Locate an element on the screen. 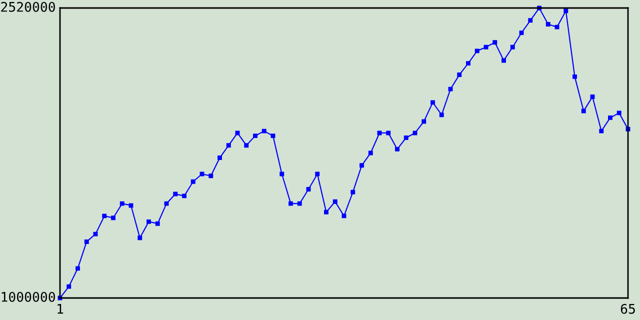  y-tick-label: 2520000 is located at coordinates (28, 7).